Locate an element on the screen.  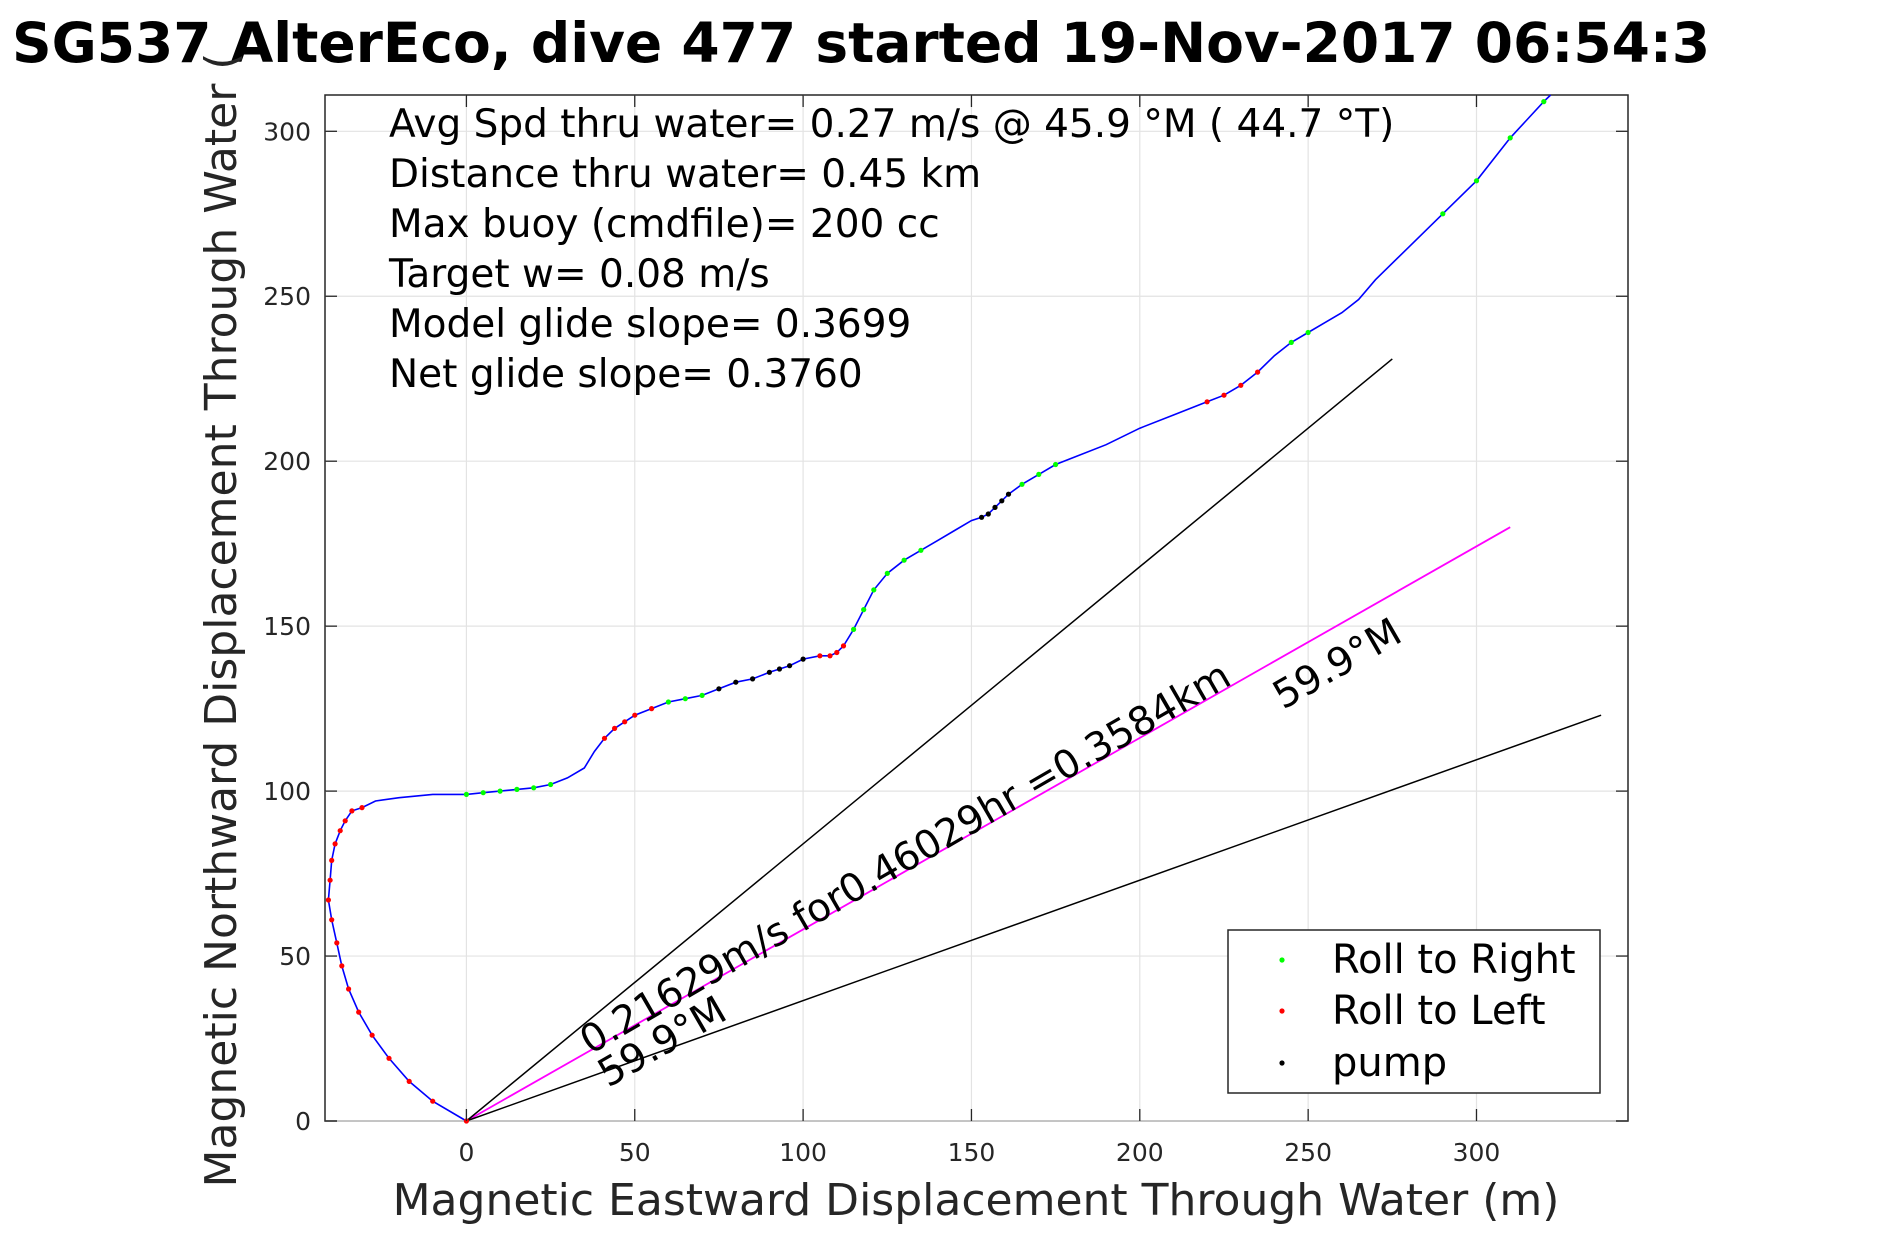
legend-label-roll-left: Roll to Left is located at coordinates (1439, 1011).